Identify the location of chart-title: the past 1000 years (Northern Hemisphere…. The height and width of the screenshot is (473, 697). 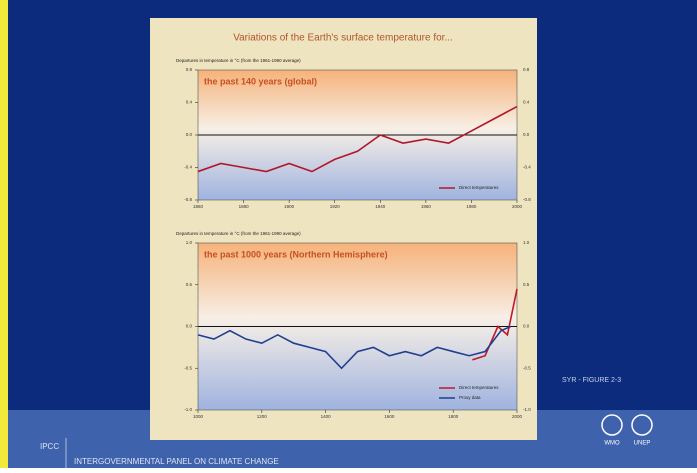
(296, 254).